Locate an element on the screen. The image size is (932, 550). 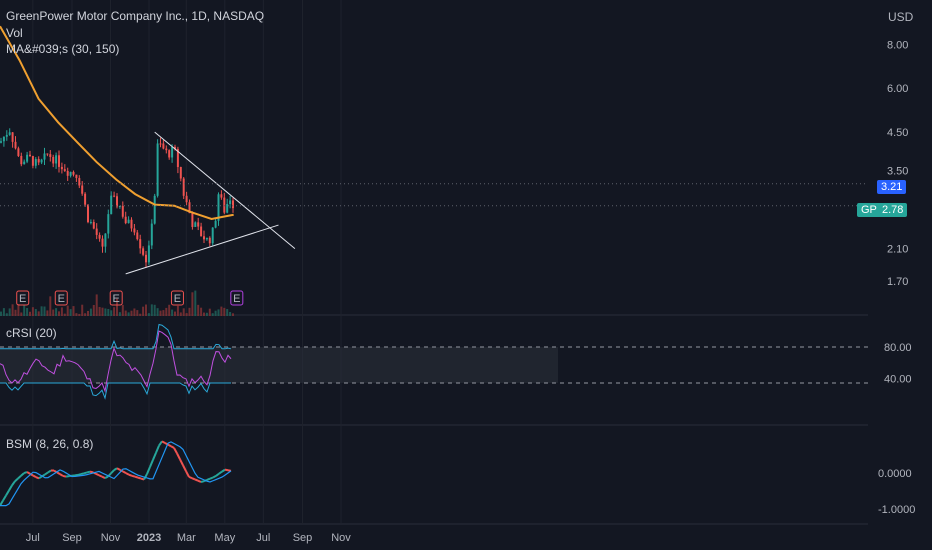
crsi-tick-label: 40.00 is located at coordinates (898, 380).